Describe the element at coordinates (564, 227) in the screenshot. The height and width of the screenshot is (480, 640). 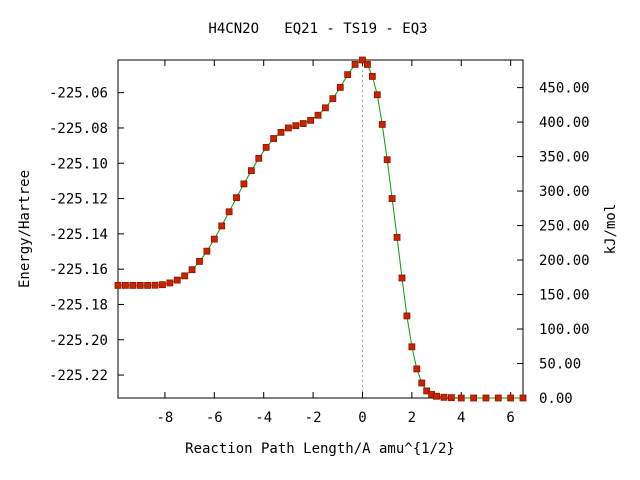
I see `y2-tick-label: 250.00` at that location.